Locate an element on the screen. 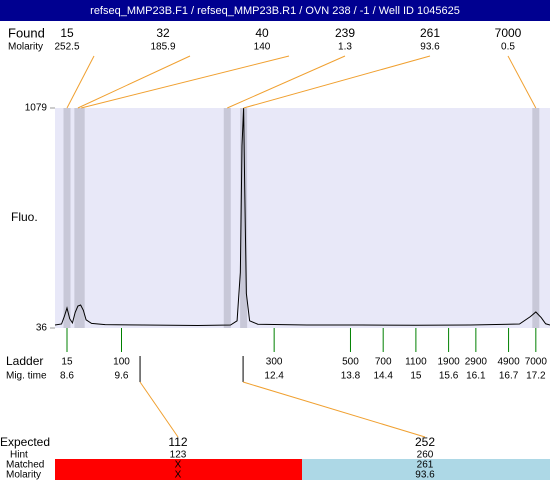  ladder-size: 2900 is located at coordinates (476, 362).